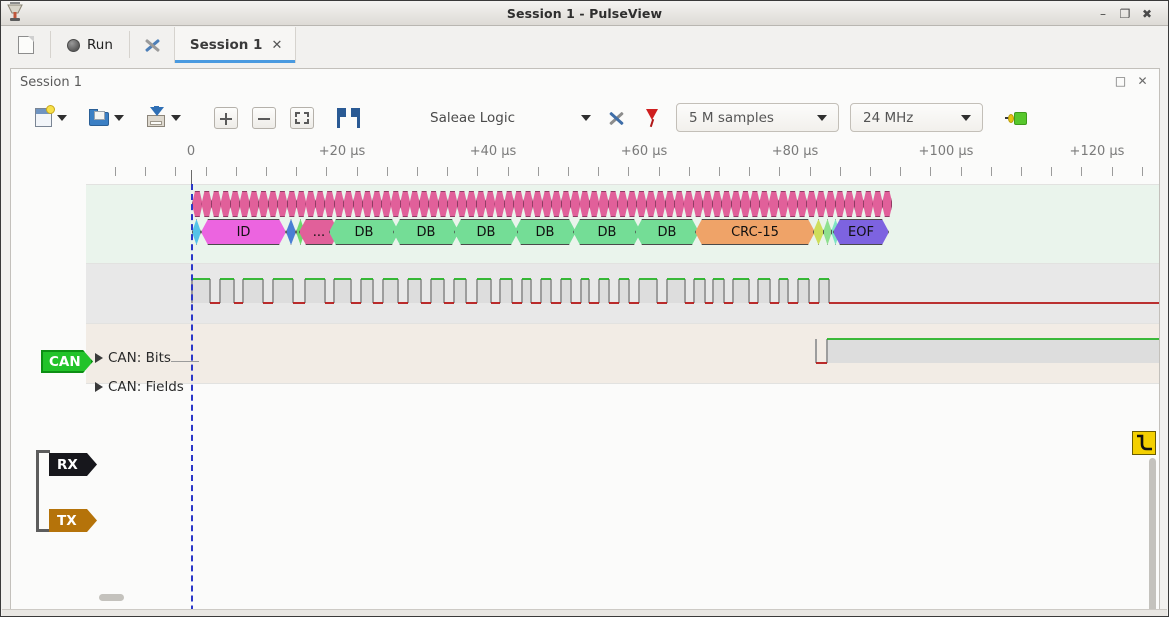  I want to click on device-selector: Saleae Logic, so click(515, 118).